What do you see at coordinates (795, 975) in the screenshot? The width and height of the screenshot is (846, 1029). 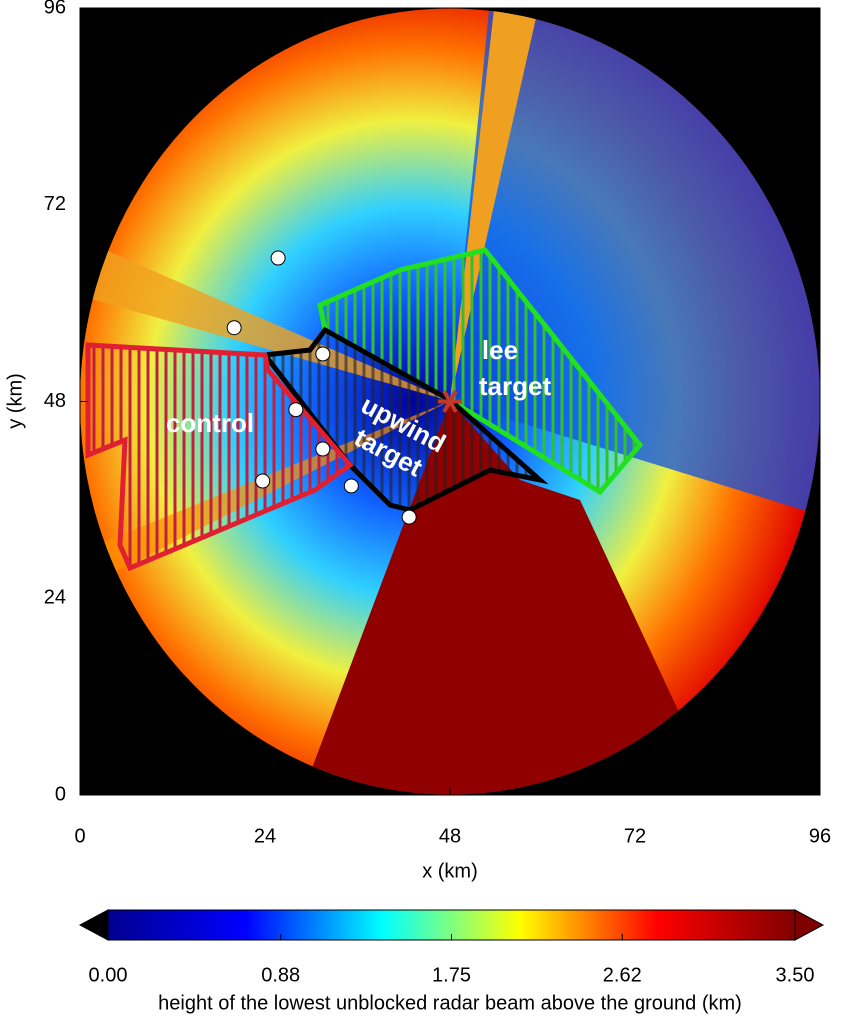 I see `colorbar-tick-label: 3.50` at bounding box center [795, 975].